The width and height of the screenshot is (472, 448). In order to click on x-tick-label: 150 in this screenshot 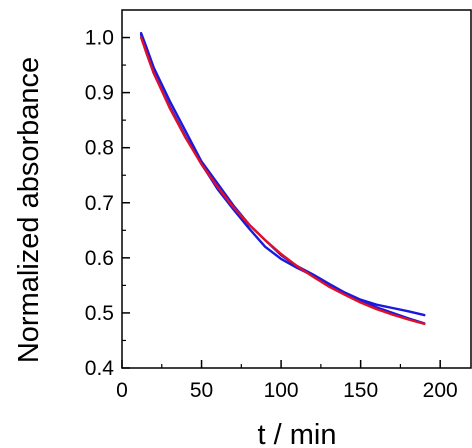, I will do `click(360, 390)`.